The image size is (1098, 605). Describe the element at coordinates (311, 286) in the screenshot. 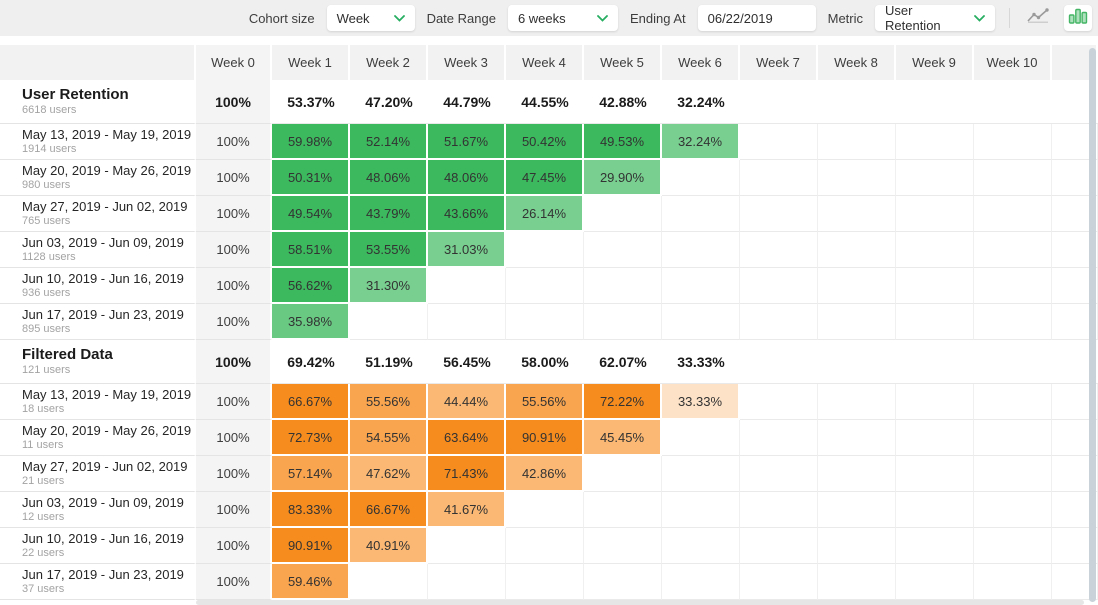

I see `retention-value-cell: 56.62%` at that location.